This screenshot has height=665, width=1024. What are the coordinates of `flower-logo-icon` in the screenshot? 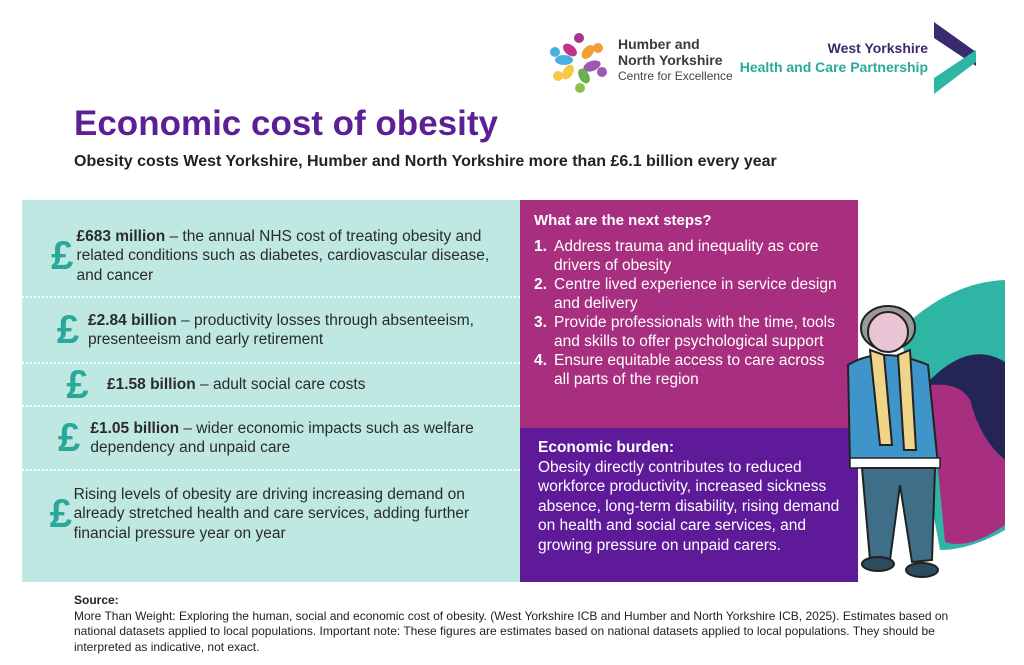 It's located at (578, 63).